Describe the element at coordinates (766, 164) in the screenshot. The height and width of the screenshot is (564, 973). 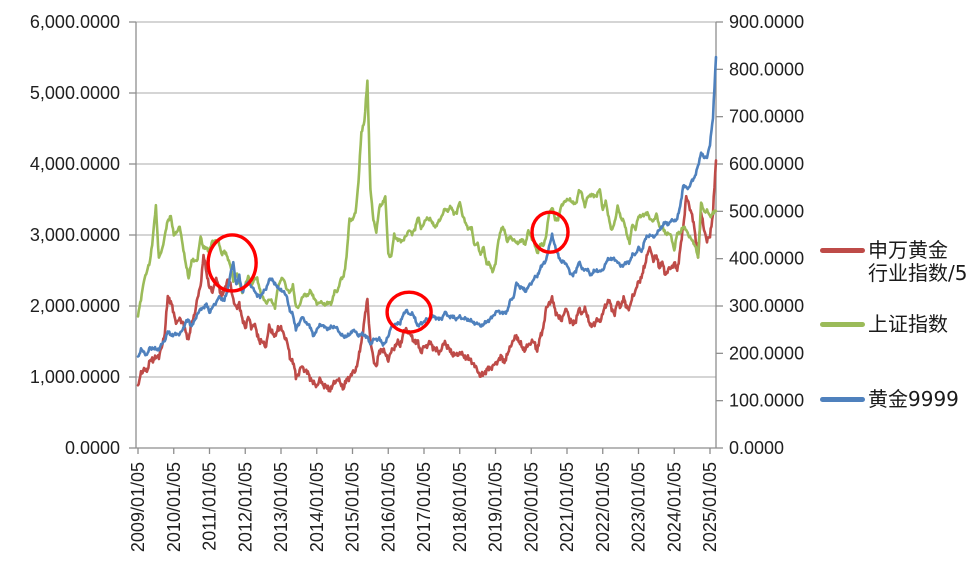
I see `right-axis-tick-label: 600.0000` at that location.